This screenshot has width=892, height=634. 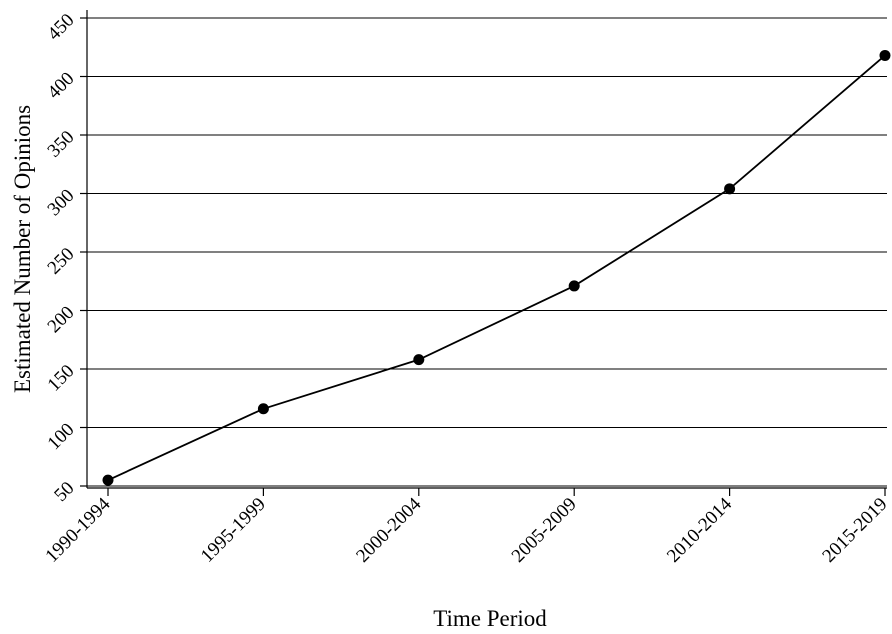 I want to click on y-tick-label-200: 200, so click(x=61, y=319).